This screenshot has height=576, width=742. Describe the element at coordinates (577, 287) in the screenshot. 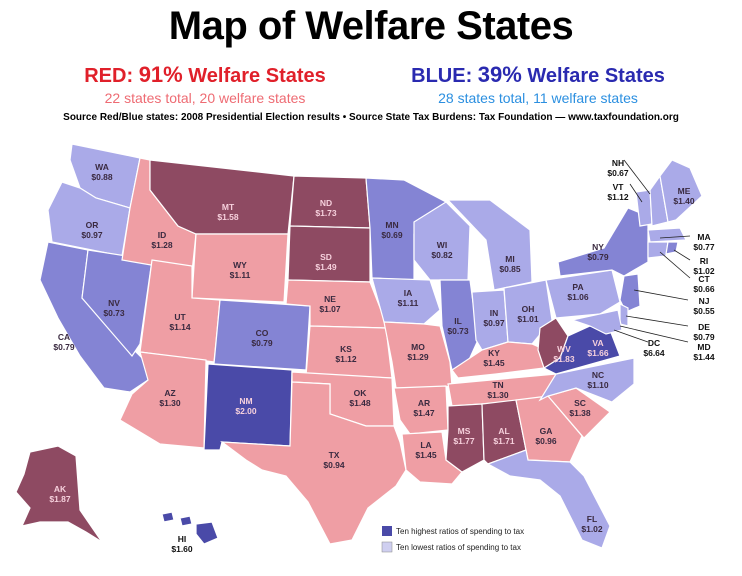

I see `state-label-pa: PA` at that location.